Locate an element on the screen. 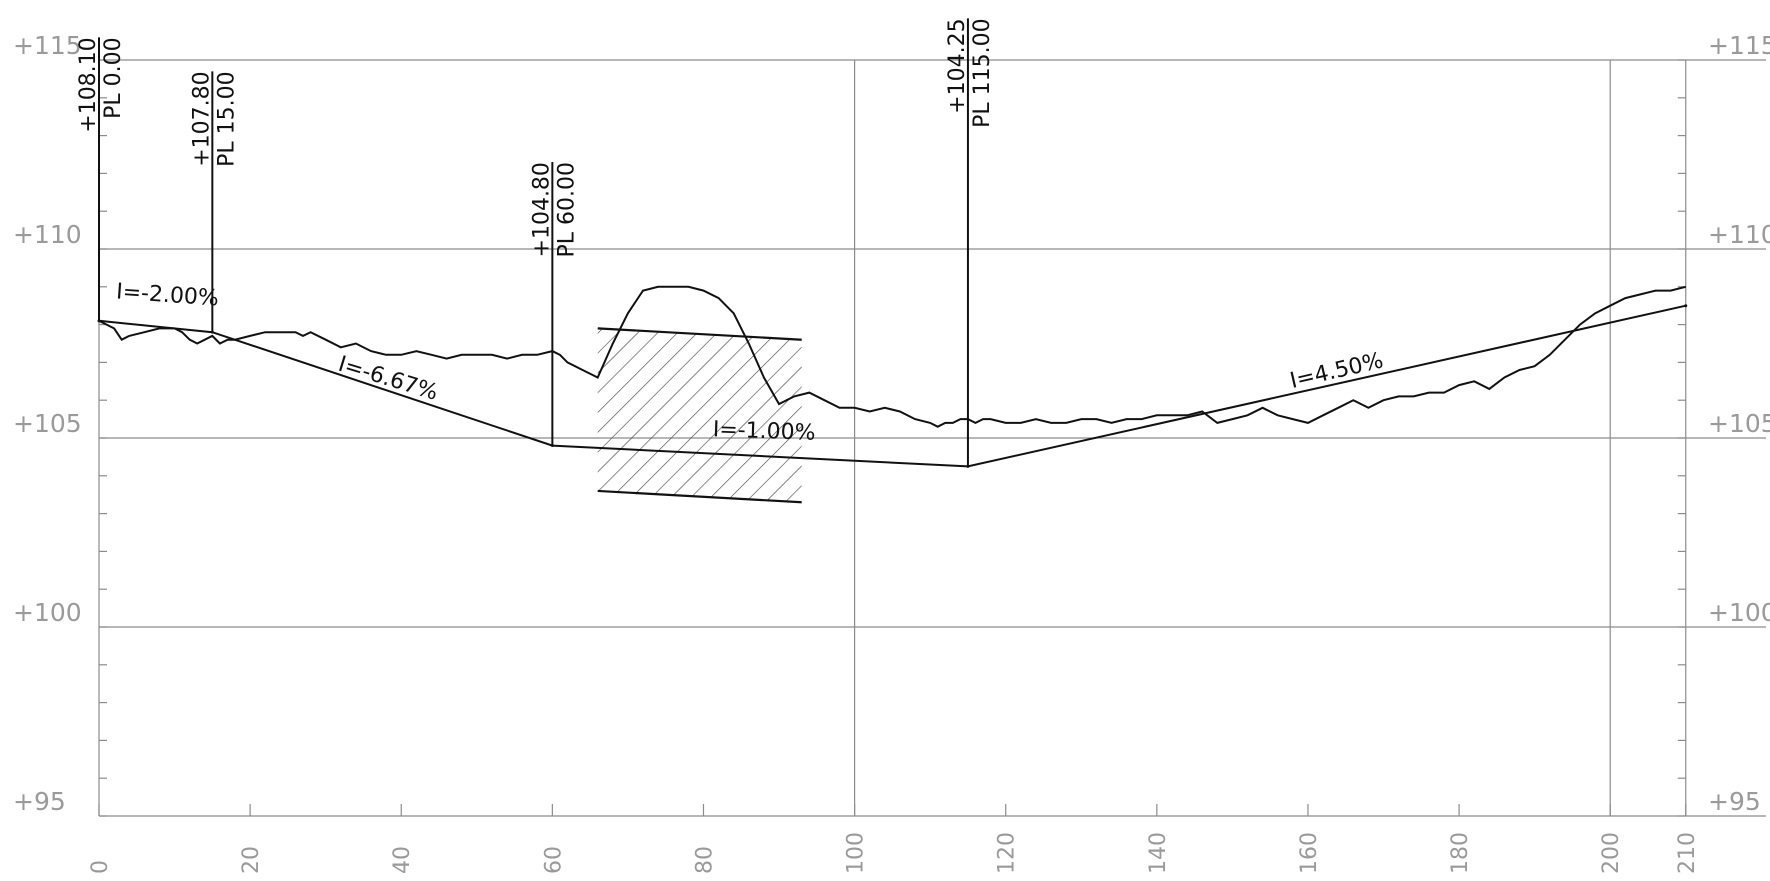  station-pl-label: PL 15.00 is located at coordinates (226, 119).